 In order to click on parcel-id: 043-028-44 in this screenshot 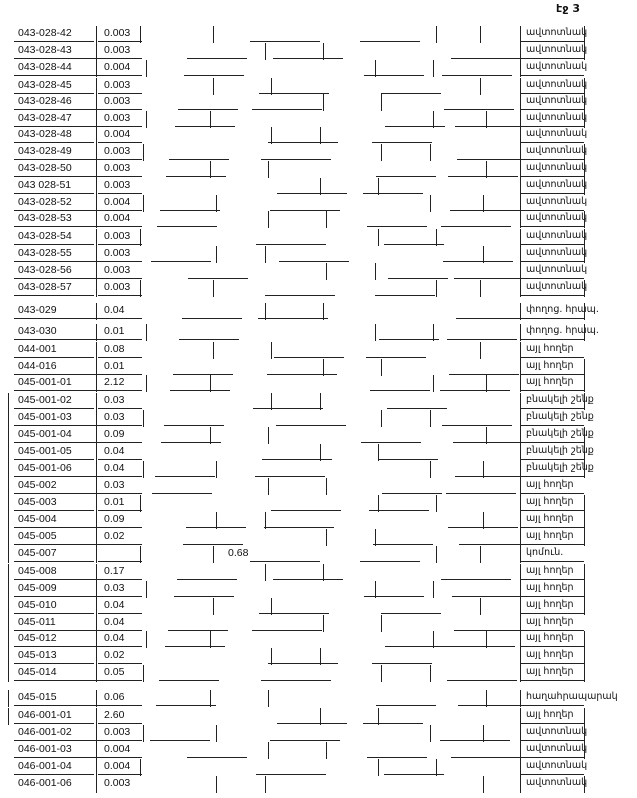, I will do `click(45, 67)`.